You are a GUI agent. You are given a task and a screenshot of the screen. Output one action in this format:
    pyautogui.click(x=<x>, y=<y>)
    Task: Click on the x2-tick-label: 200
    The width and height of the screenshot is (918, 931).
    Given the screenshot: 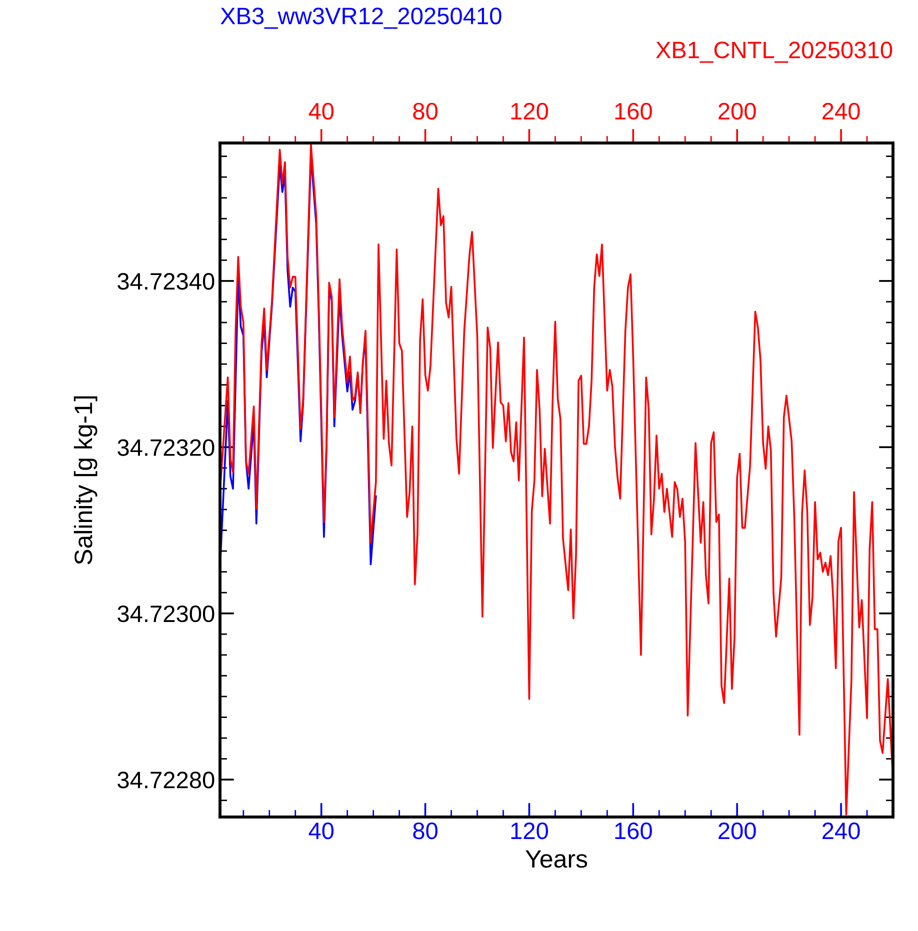 What is the action you would take?
    pyautogui.click(x=737, y=111)
    